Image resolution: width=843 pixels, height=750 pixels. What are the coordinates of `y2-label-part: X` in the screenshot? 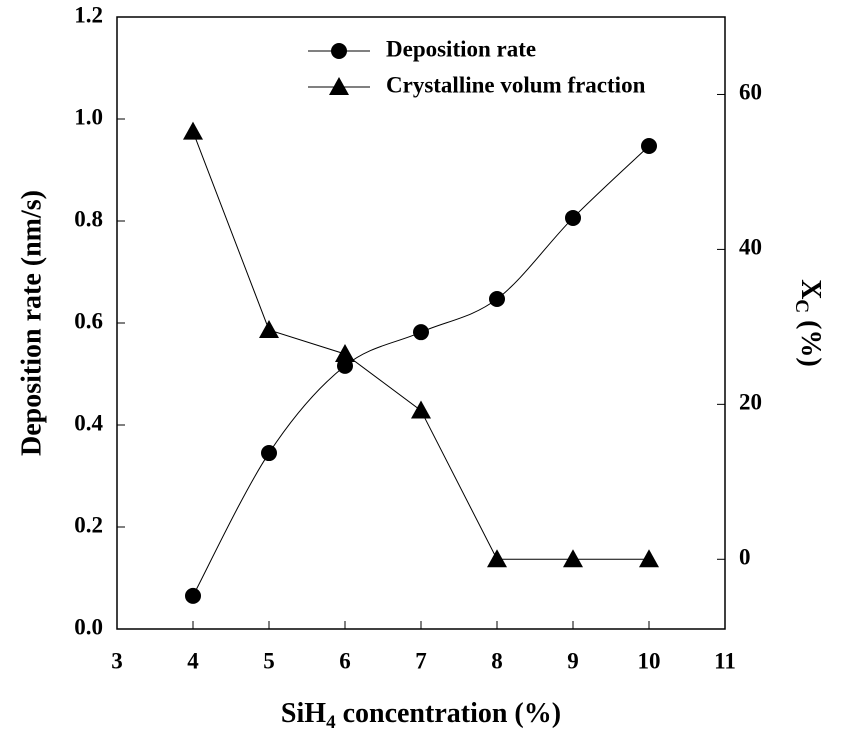 It's located at (810, 289).